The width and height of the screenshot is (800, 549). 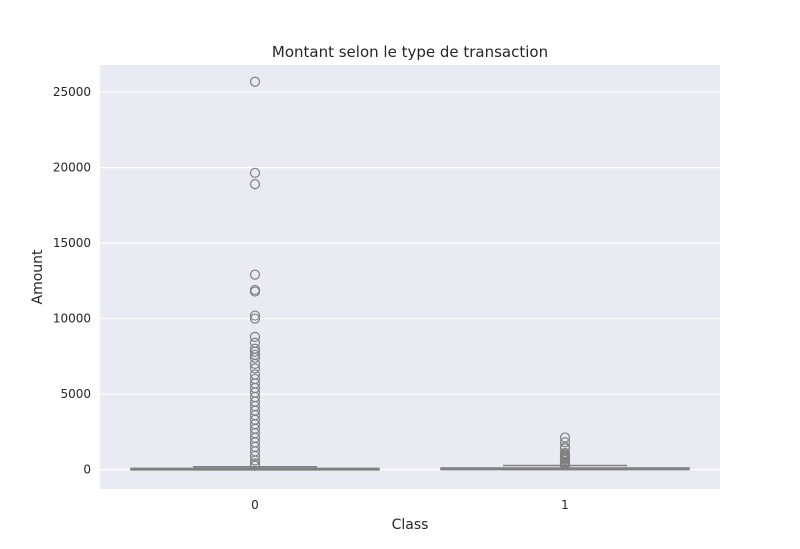 I want to click on chart-title: Montant selon le type de transaction, so click(x=410, y=52).